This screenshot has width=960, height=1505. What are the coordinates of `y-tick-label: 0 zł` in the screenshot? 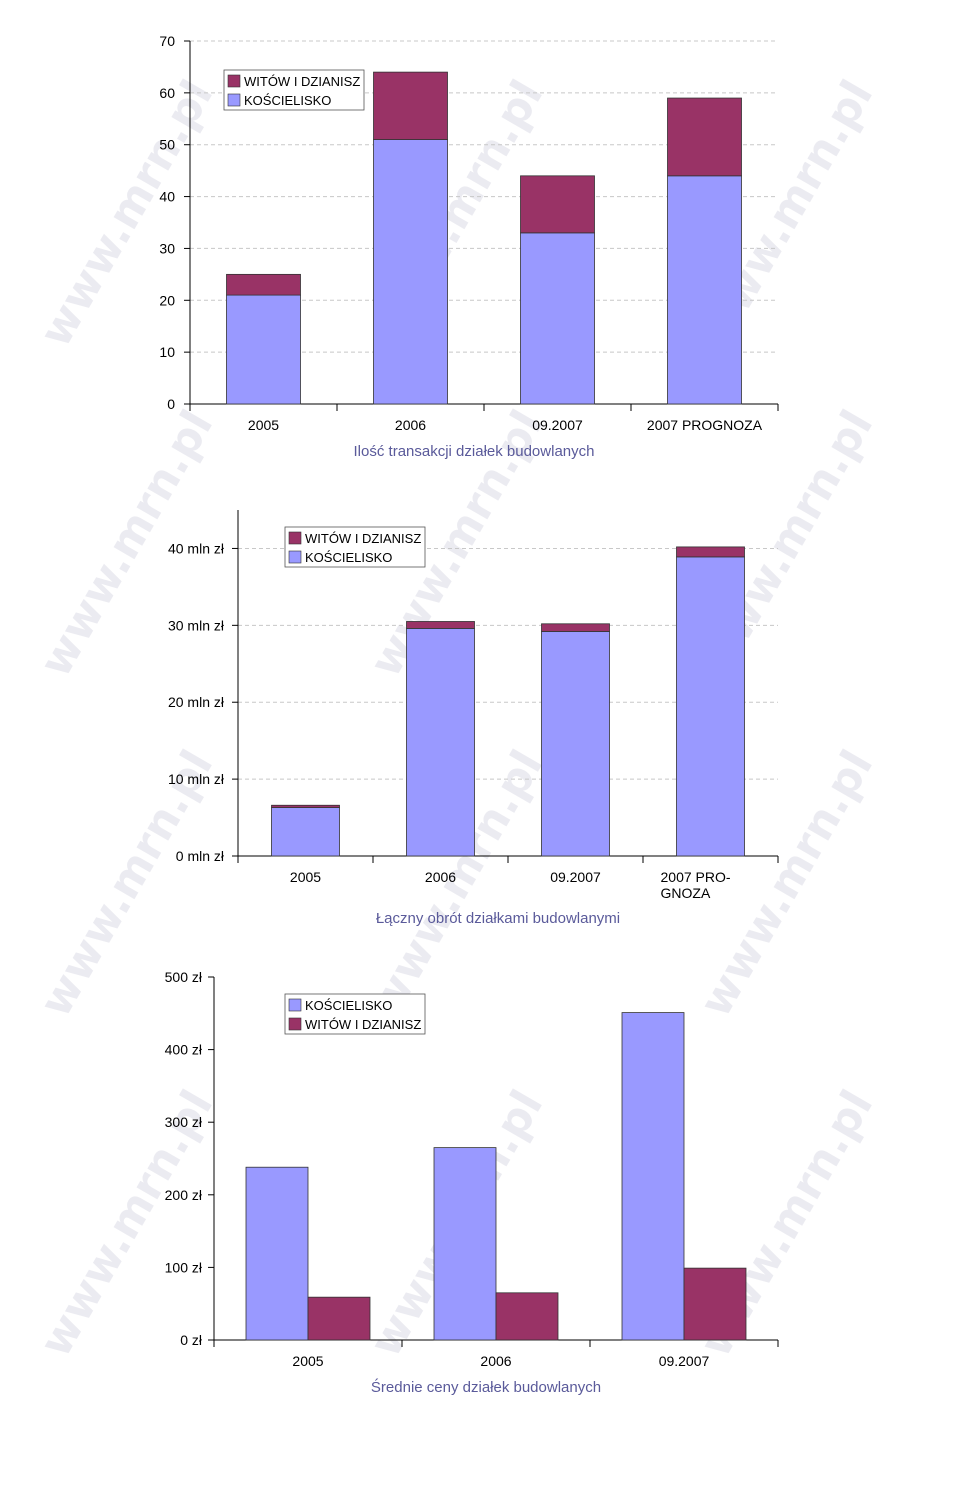 It's located at (191, 1340).